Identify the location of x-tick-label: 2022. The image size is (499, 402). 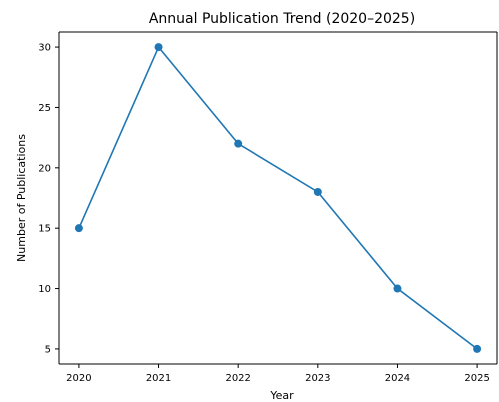
(237, 378).